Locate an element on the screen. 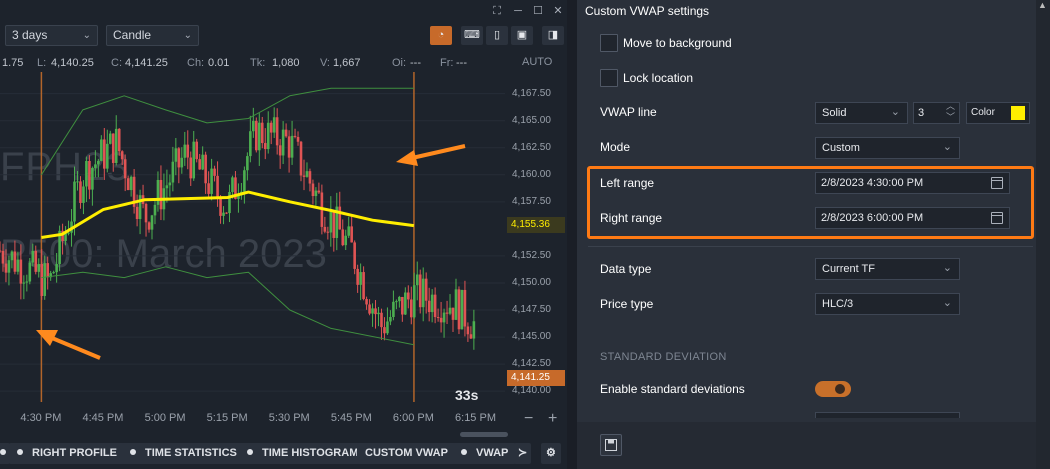  tab-custom-vwap: CUSTOM VWAP is located at coordinates (406, 453).